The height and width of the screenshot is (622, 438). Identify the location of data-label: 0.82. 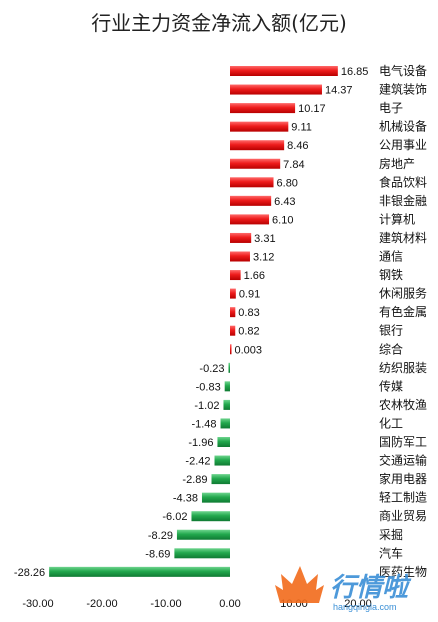
(248, 332).